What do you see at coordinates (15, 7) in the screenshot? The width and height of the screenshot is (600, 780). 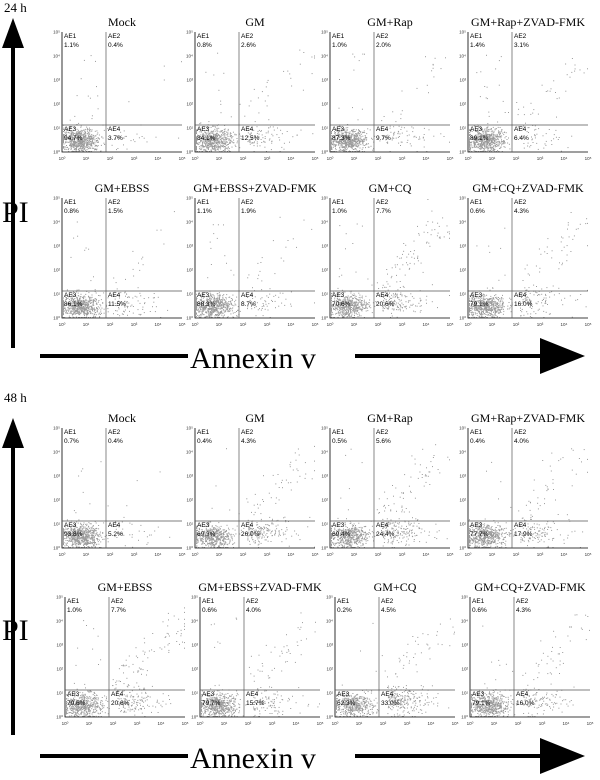 I see `time-label: 24 h` at bounding box center [15, 7].